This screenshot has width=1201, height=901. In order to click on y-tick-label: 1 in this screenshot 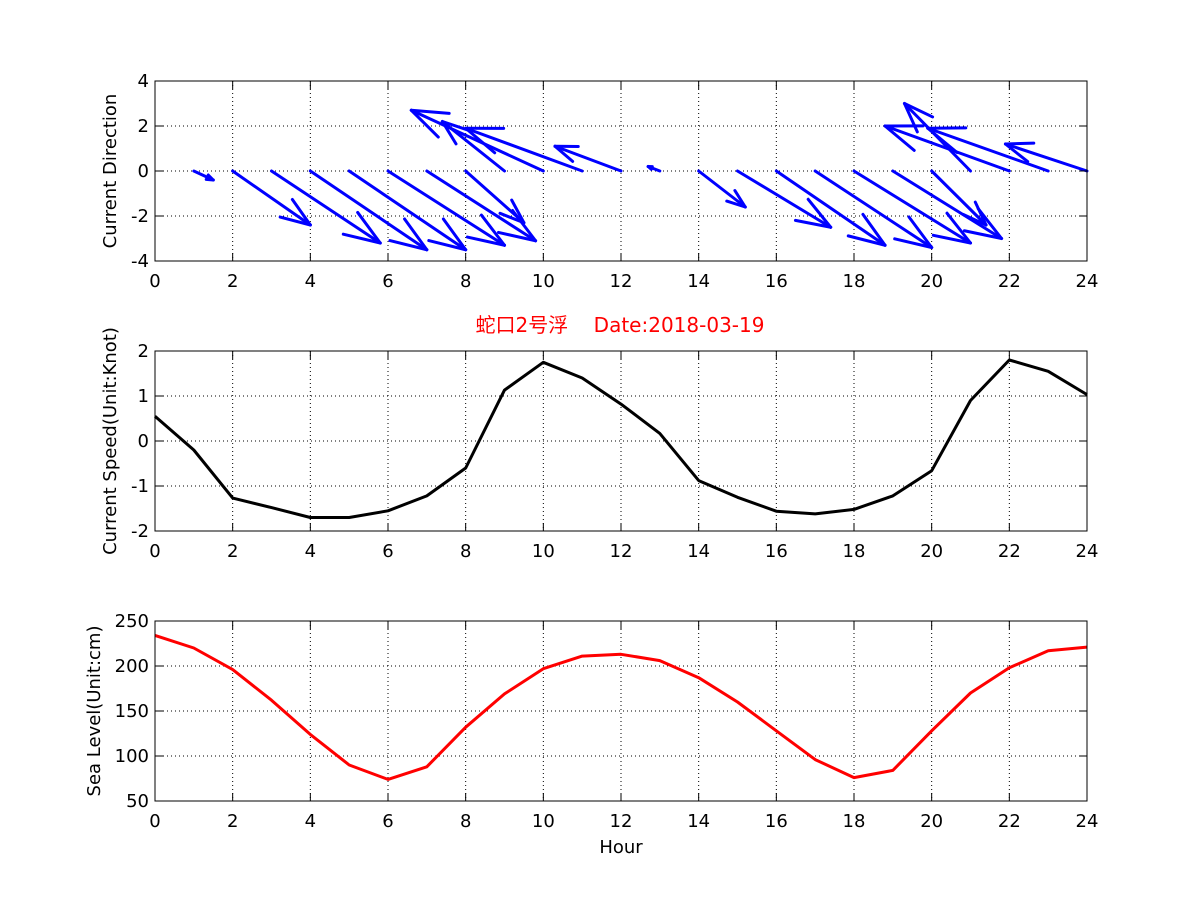, I will do `click(143, 396)`.